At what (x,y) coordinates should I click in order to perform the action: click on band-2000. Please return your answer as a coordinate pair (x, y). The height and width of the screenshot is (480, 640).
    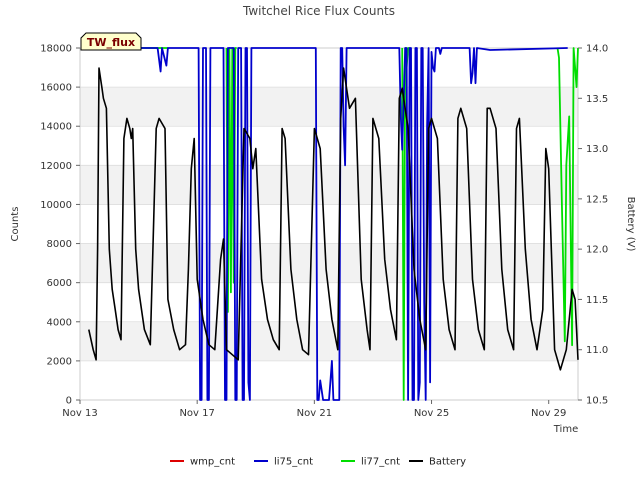
    Looking at the image, I should click on (329, 341).